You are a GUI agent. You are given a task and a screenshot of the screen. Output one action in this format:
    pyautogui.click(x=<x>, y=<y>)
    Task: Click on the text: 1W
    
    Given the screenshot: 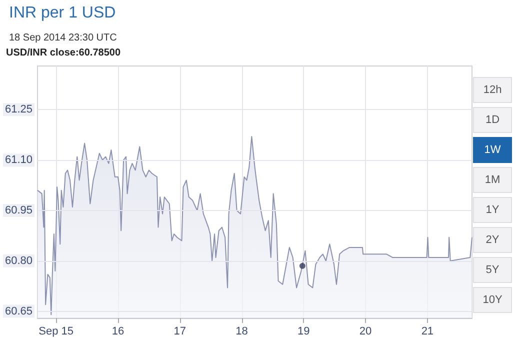 What is the action you would take?
    pyautogui.click(x=493, y=150)
    